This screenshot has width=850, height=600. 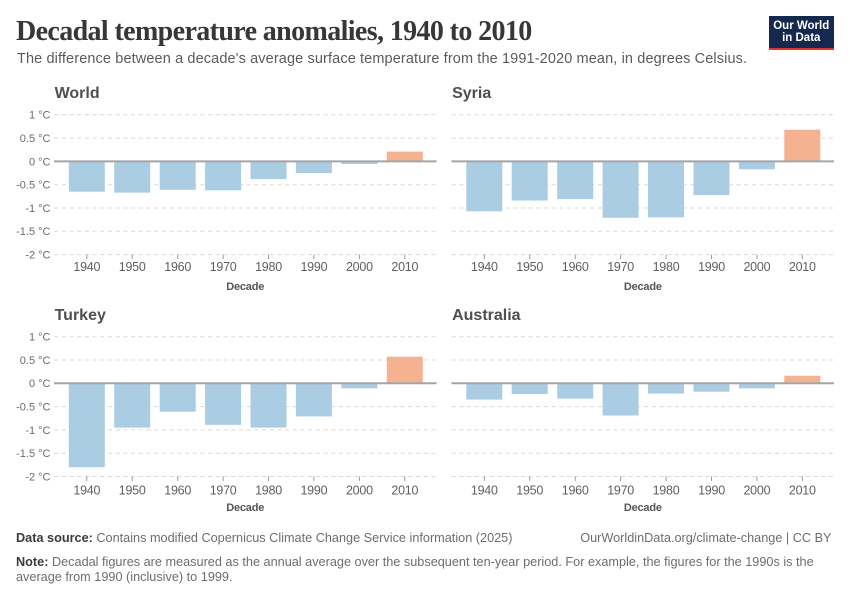 What do you see at coordinates (486, 315) in the screenshot?
I see `svg-text: Australia` at bounding box center [486, 315].